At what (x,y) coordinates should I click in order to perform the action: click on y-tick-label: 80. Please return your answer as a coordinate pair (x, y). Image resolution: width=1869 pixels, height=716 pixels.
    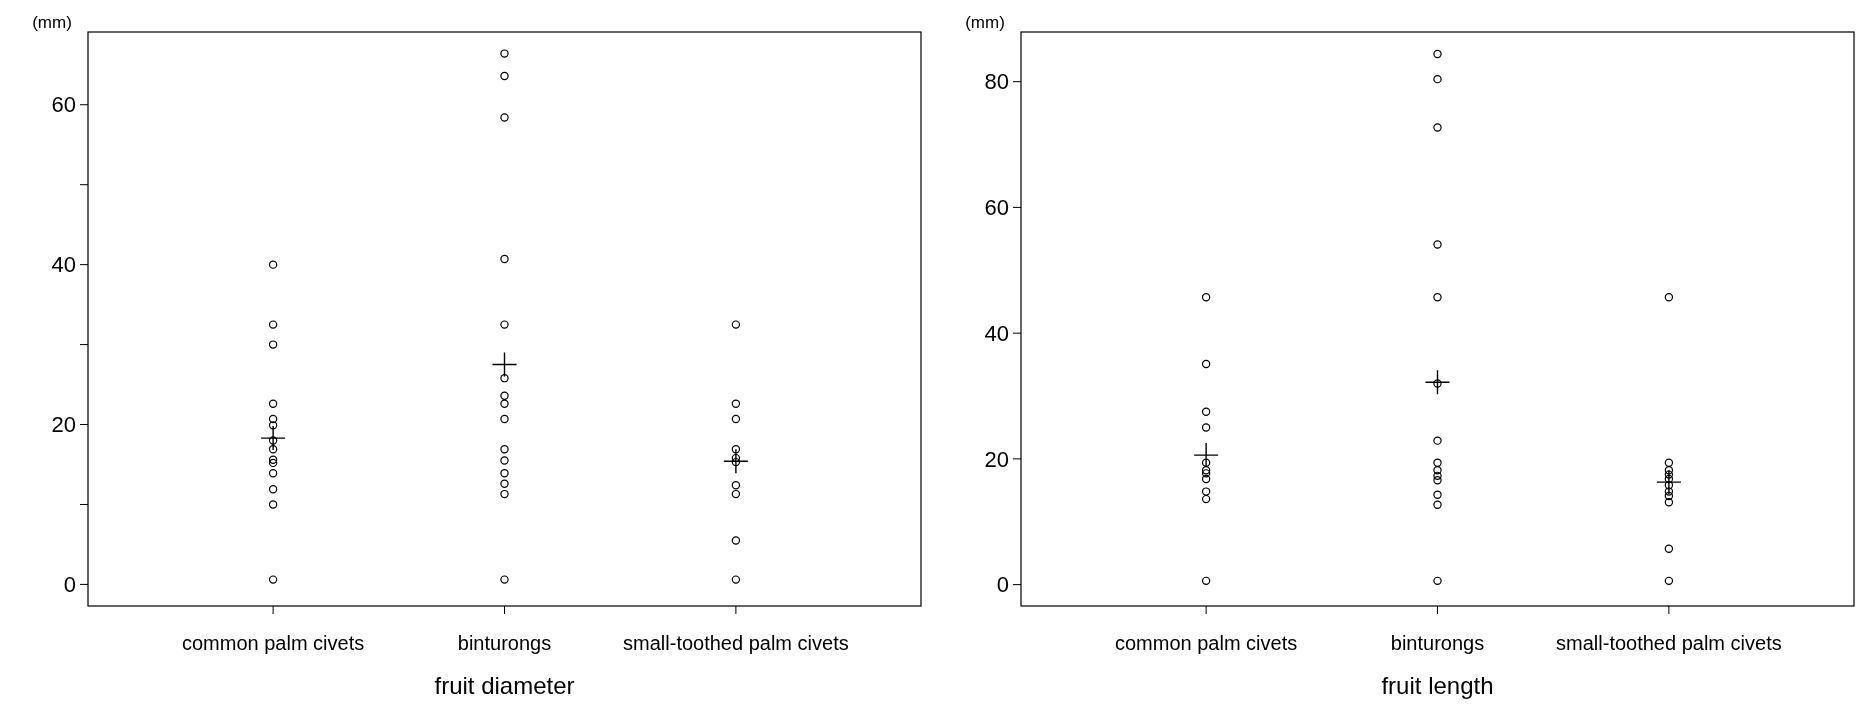
    Looking at the image, I should click on (996, 82).